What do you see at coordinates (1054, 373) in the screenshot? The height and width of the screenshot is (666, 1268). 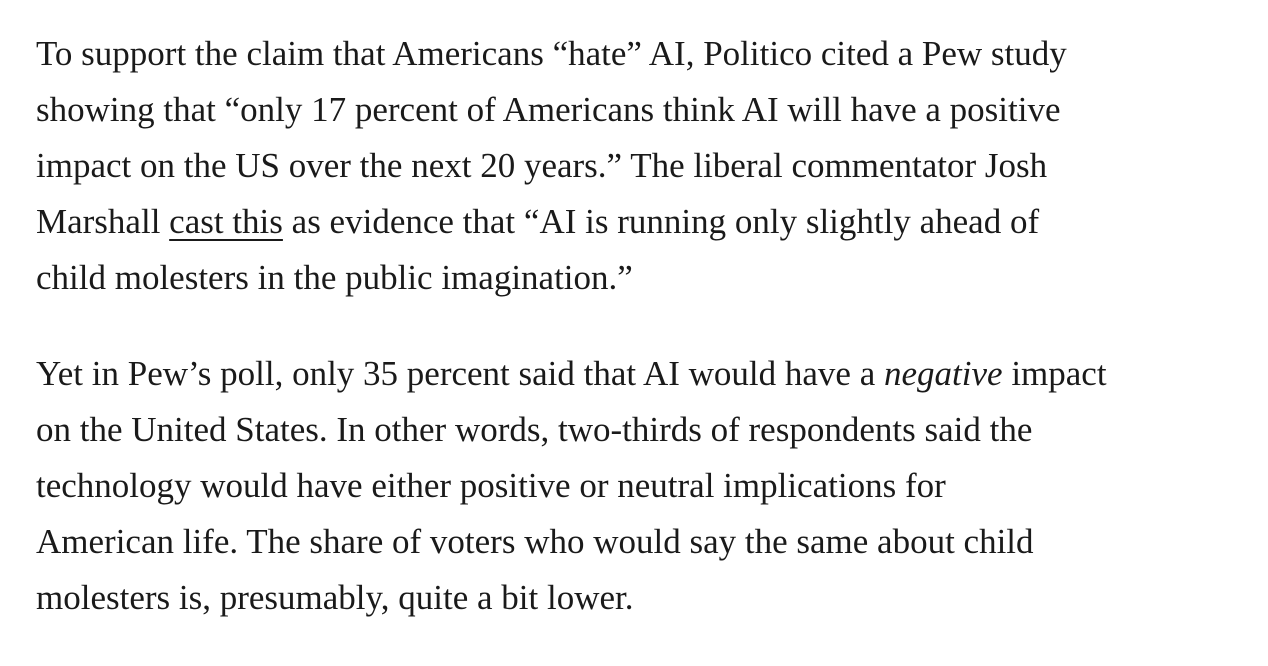 I see `text-line: impact` at bounding box center [1054, 373].